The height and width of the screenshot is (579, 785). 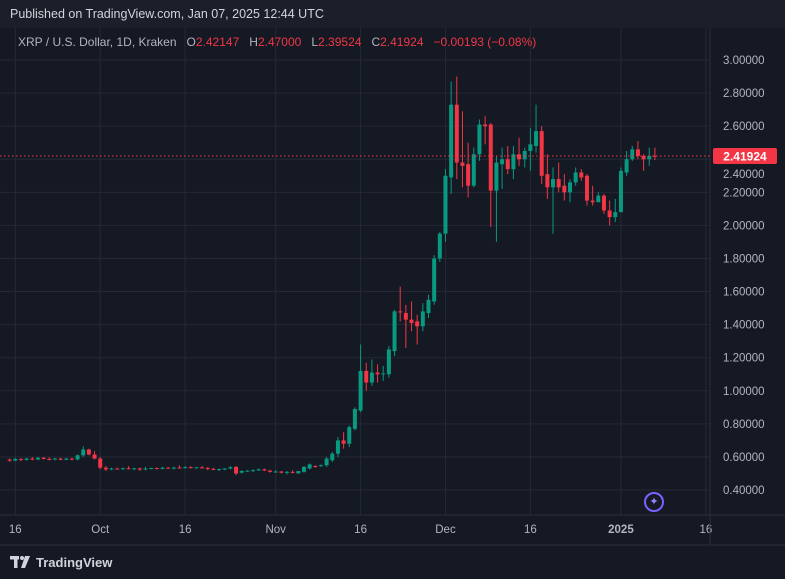 I want to click on y-axis-tick-label: 1.80000, so click(x=744, y=259).